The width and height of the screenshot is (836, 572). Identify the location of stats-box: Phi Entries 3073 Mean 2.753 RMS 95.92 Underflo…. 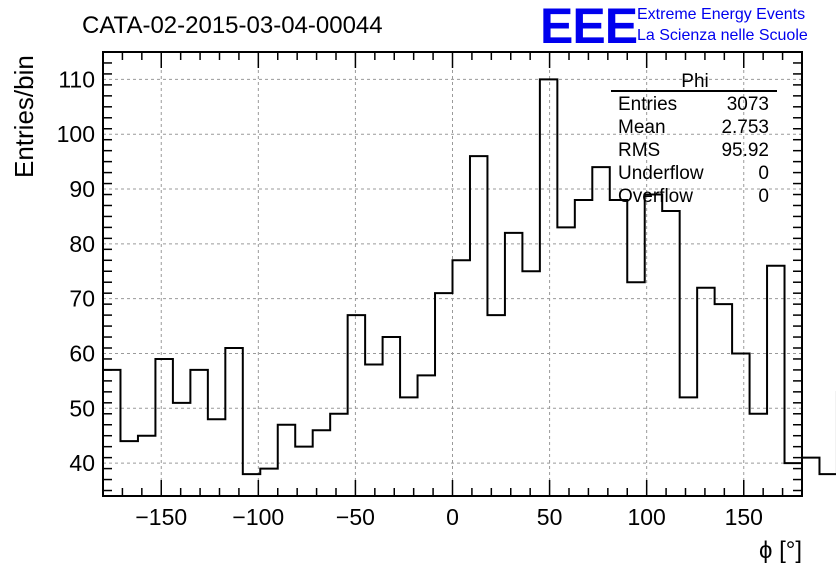
(694, 139).